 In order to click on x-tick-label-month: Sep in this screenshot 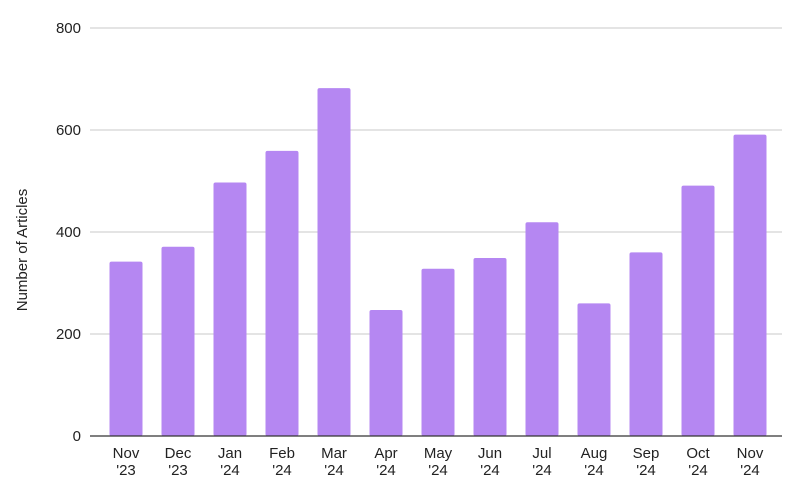, I will do `click(646, 453)`.